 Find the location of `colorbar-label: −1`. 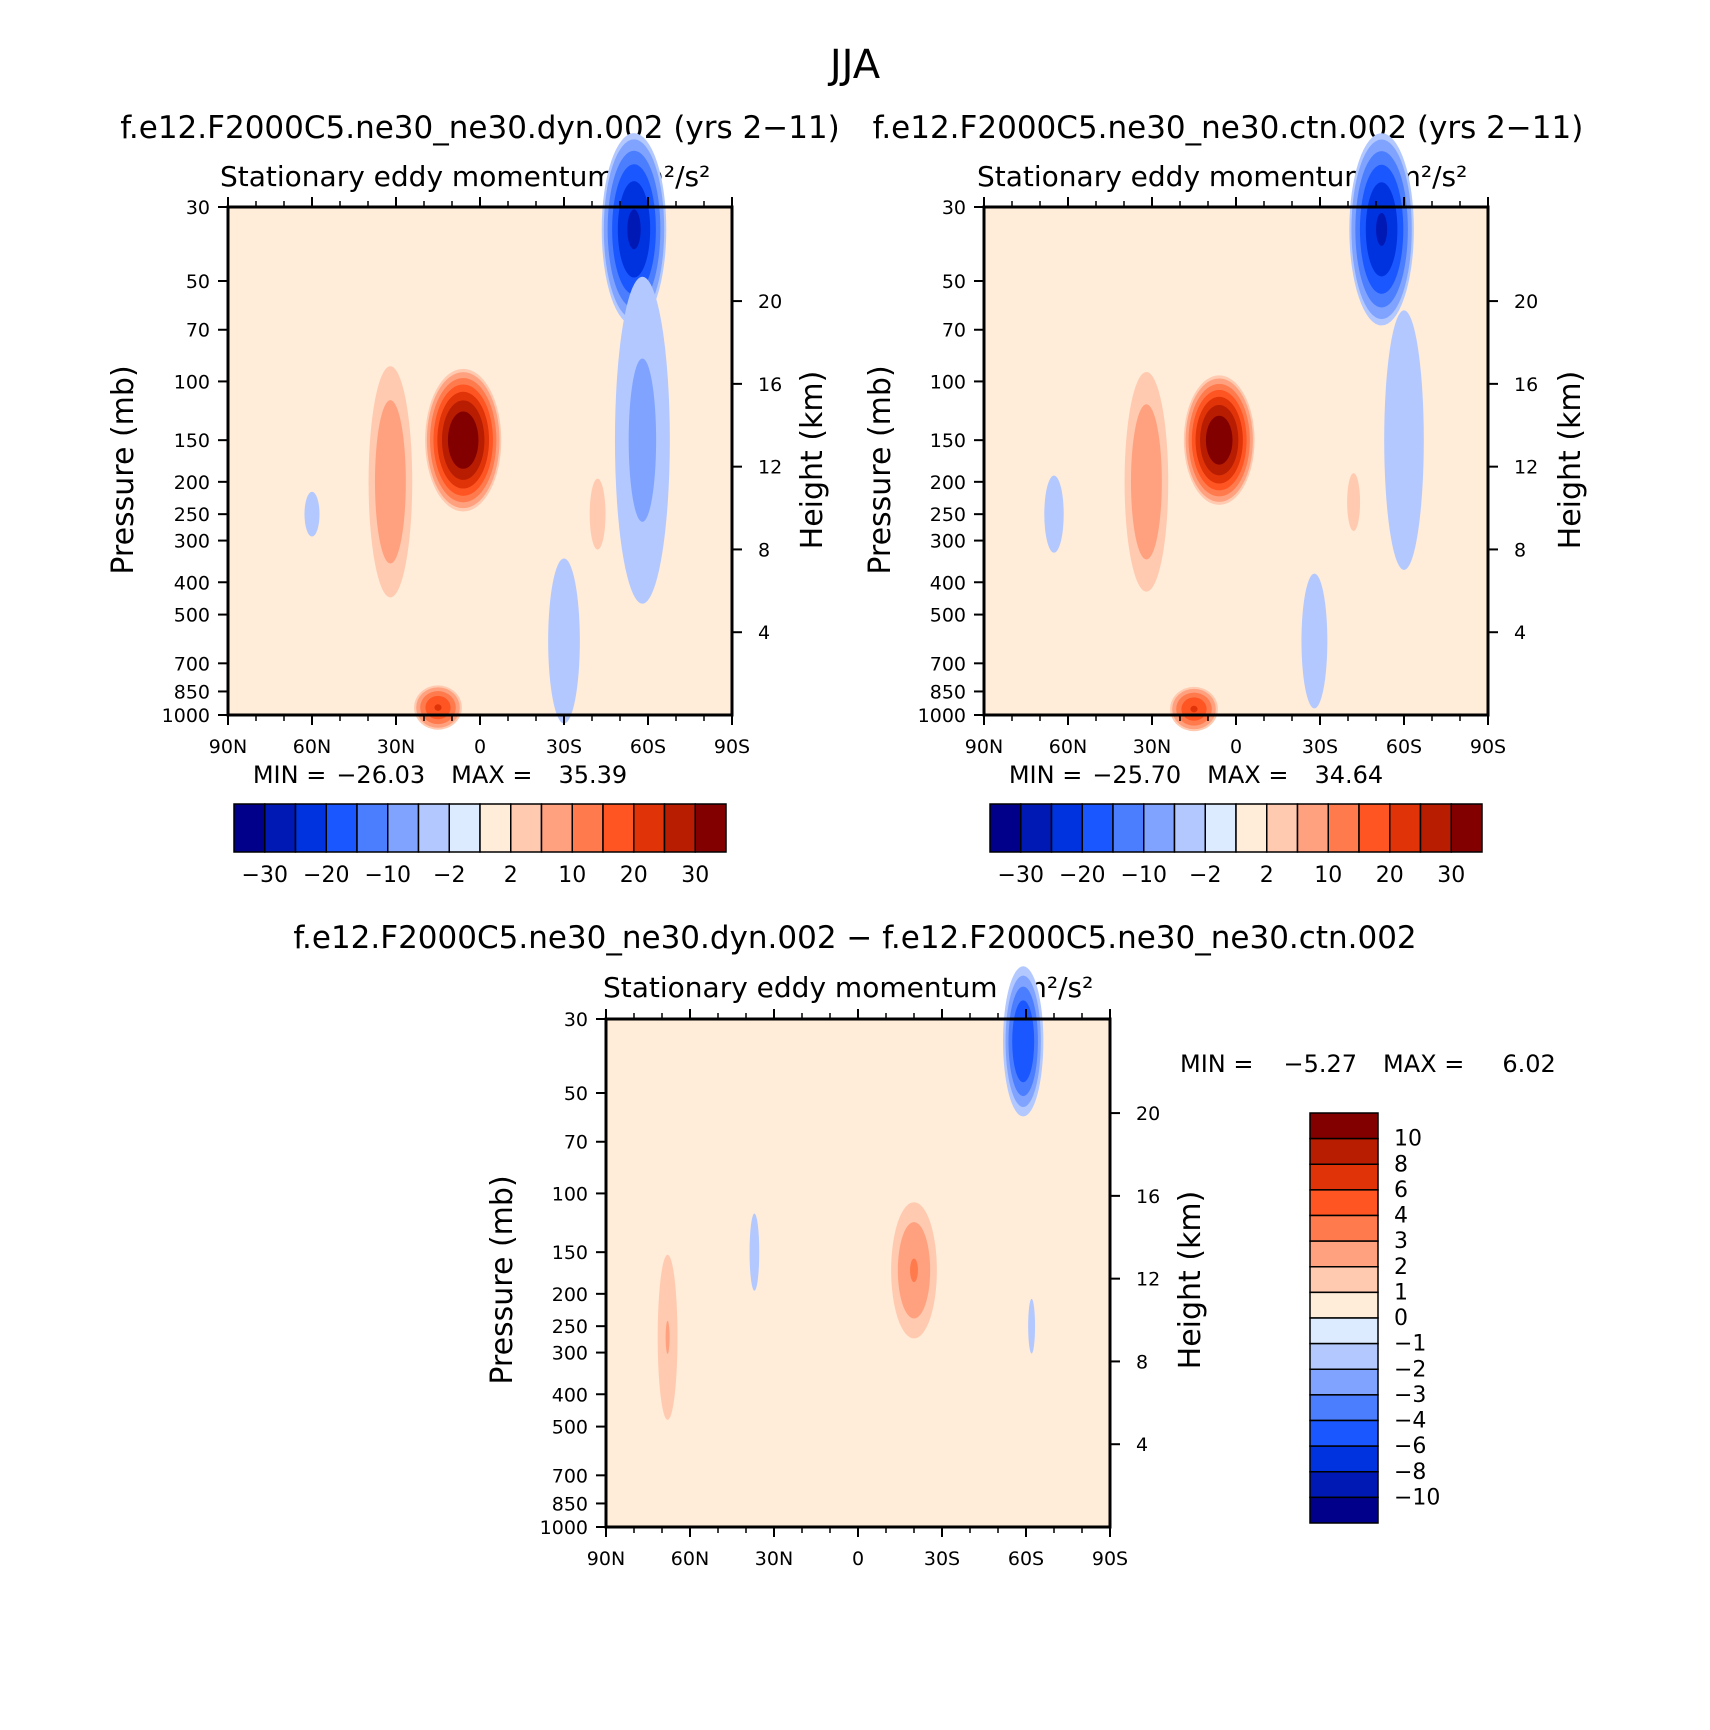

colorbar-label: −1 is located at coordinates (1410, 1344).